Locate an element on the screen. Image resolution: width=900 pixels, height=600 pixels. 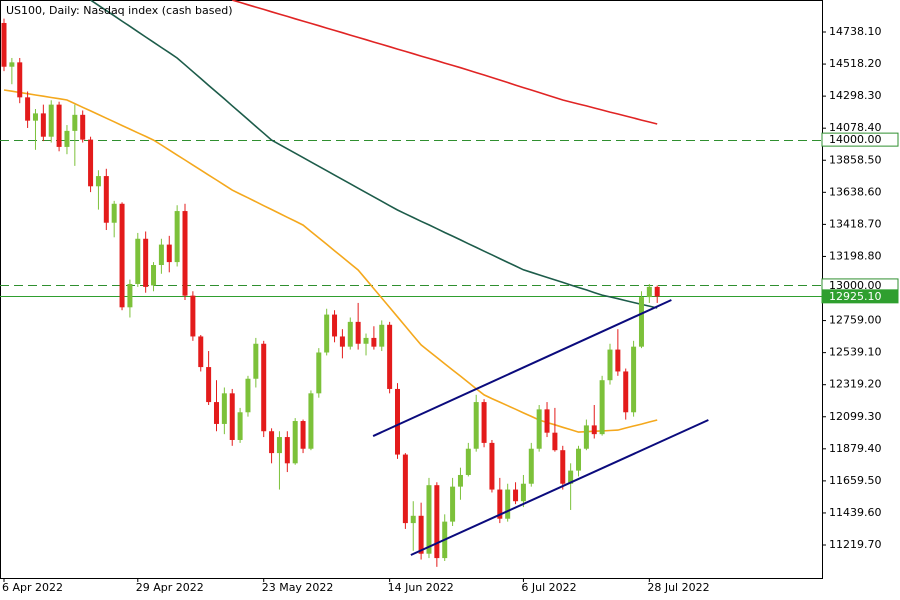
moving-average is located at coordinates (444, 62).